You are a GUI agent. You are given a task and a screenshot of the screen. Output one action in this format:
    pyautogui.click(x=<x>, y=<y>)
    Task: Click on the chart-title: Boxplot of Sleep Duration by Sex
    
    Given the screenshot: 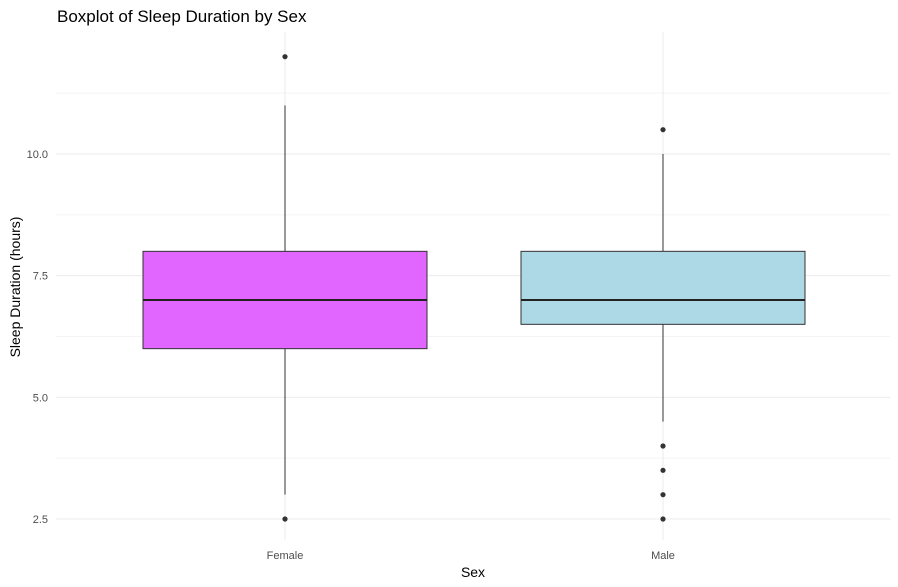 What is the action you would take?
    pyautogui.click(x=182, y=16)
    